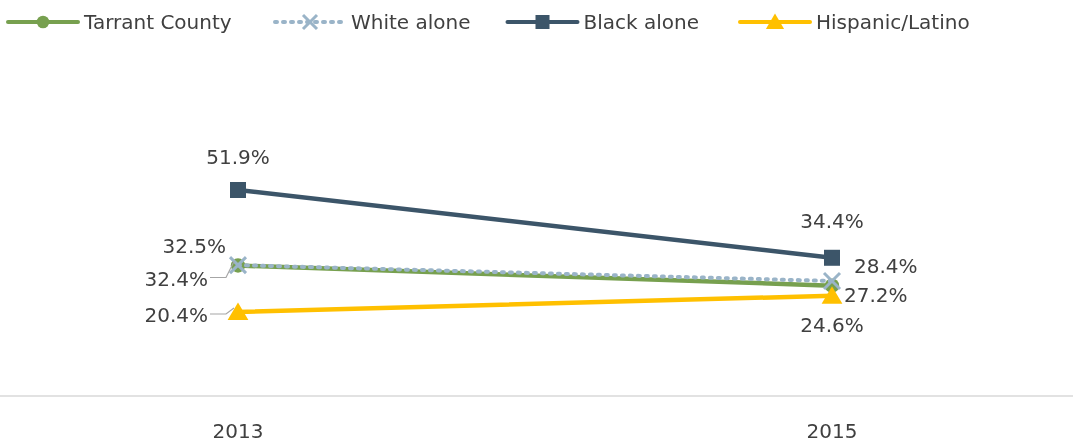 The image size is (1073, 443). What do you see at coordinates (176, 278) in the screenshot?
I see `data-label: 32.4%` at bounding box center [176, 278].